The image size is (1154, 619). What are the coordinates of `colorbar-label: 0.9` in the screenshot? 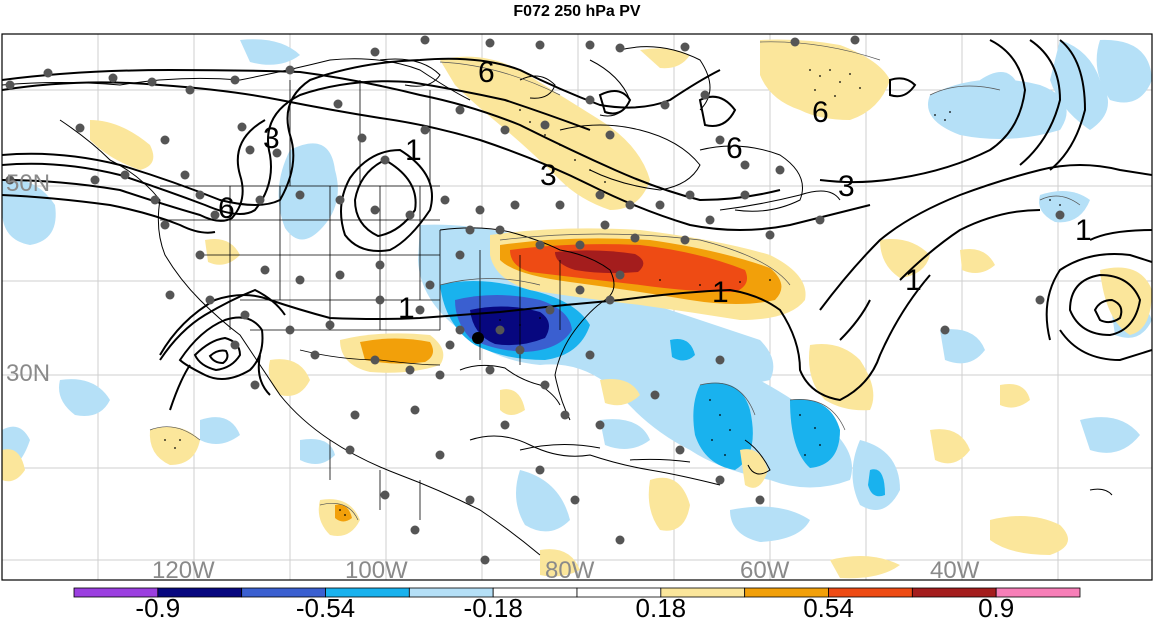 It's located at (996, 606).